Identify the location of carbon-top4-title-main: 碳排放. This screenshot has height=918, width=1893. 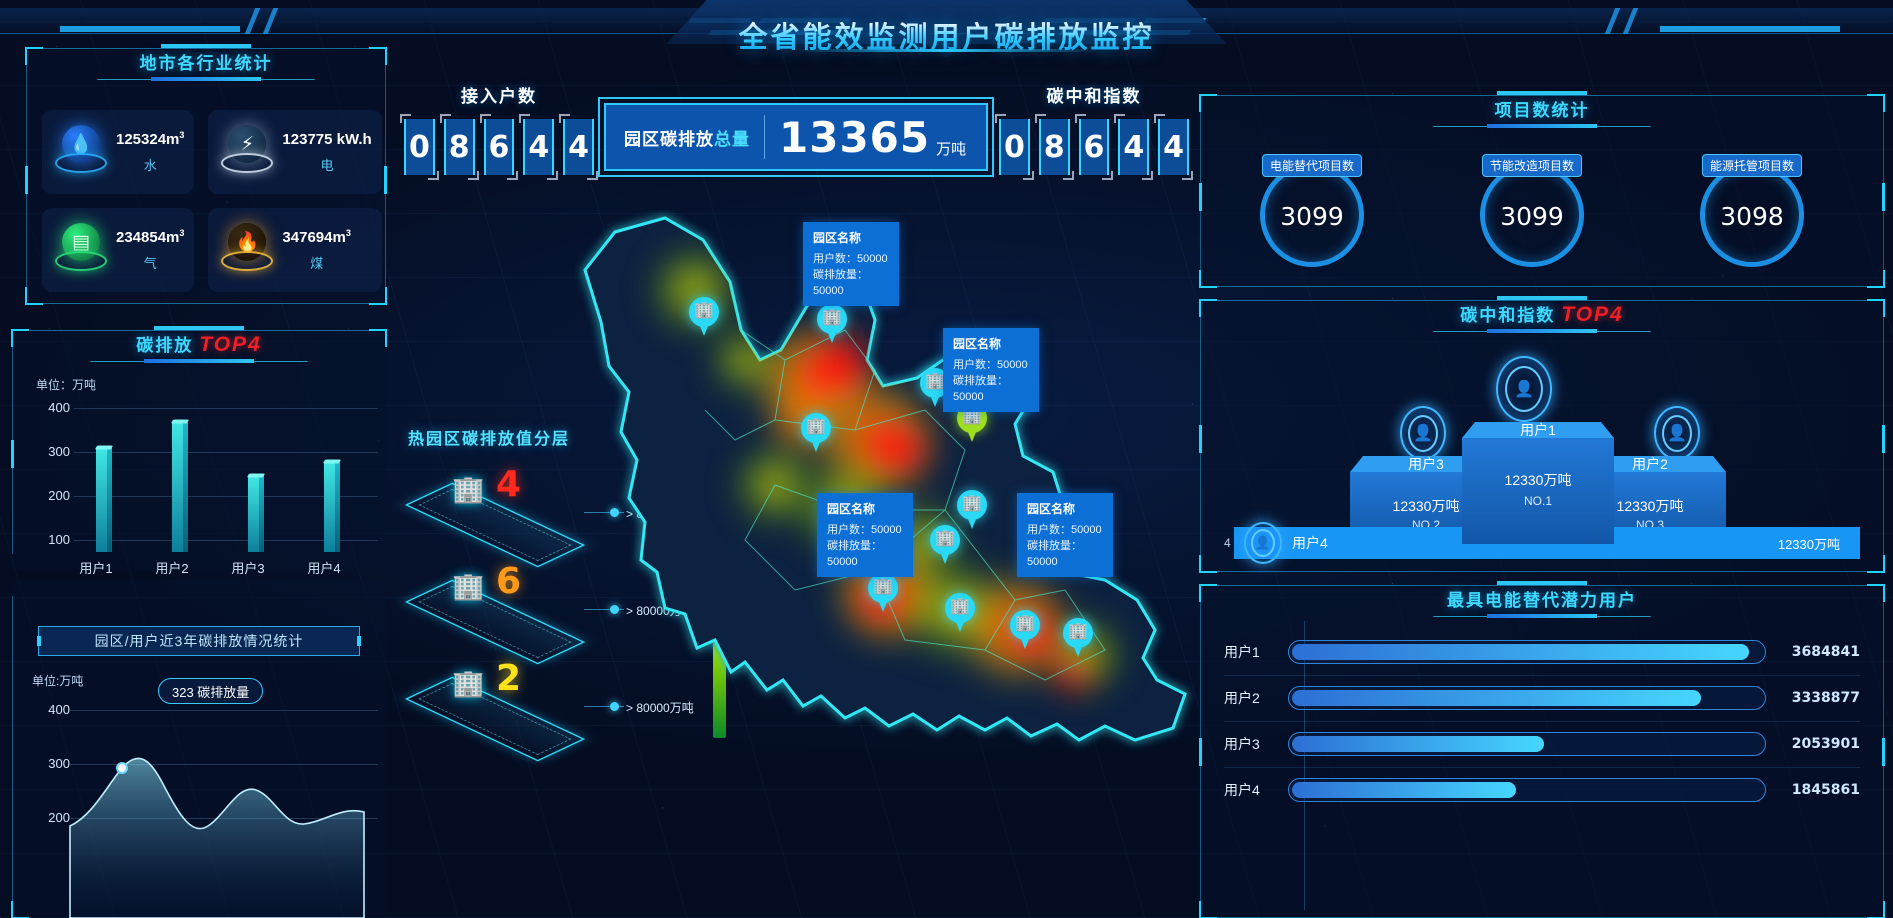
(165, 345).